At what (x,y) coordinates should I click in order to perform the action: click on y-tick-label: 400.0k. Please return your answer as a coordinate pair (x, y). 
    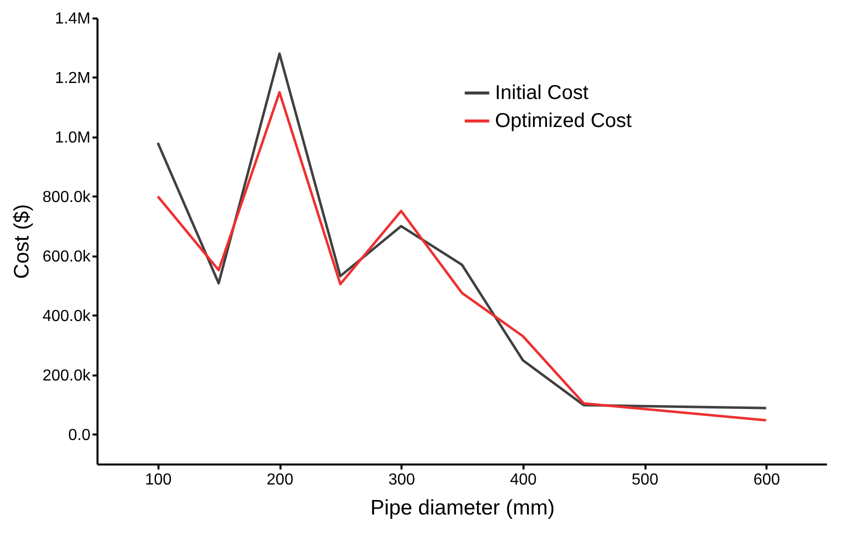
    Looking at the image, I should click on (67, 316).